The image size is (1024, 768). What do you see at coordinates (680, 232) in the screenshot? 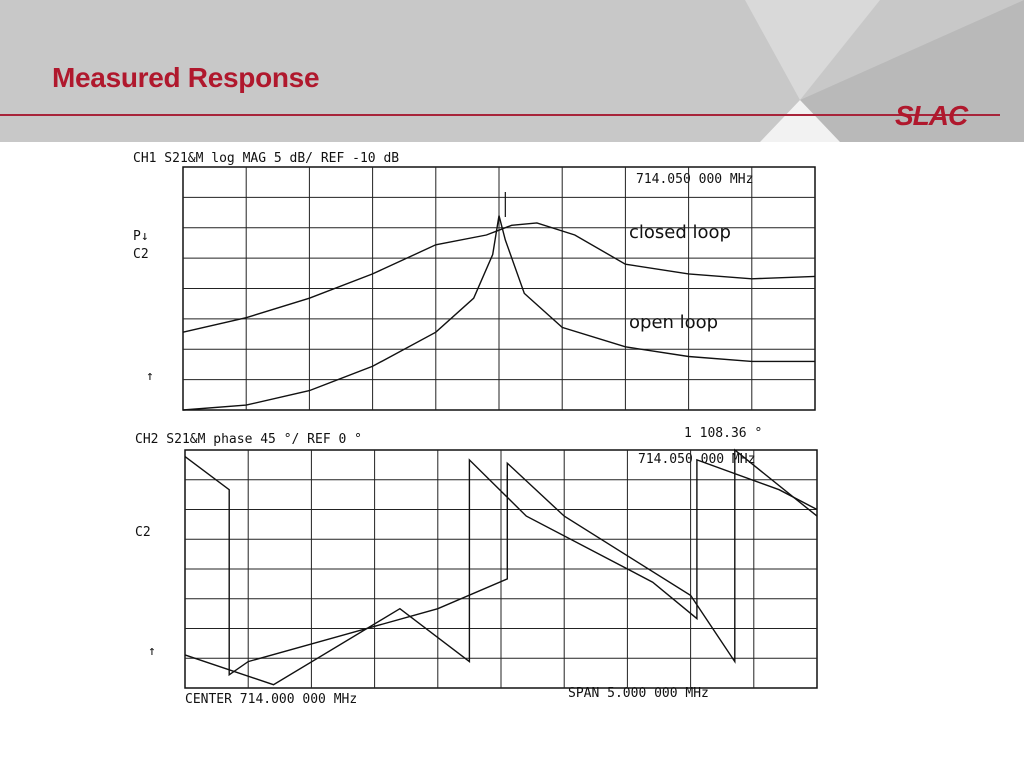
I see `legend-closed-loop: closed loop` at bounding box center [680, 232].